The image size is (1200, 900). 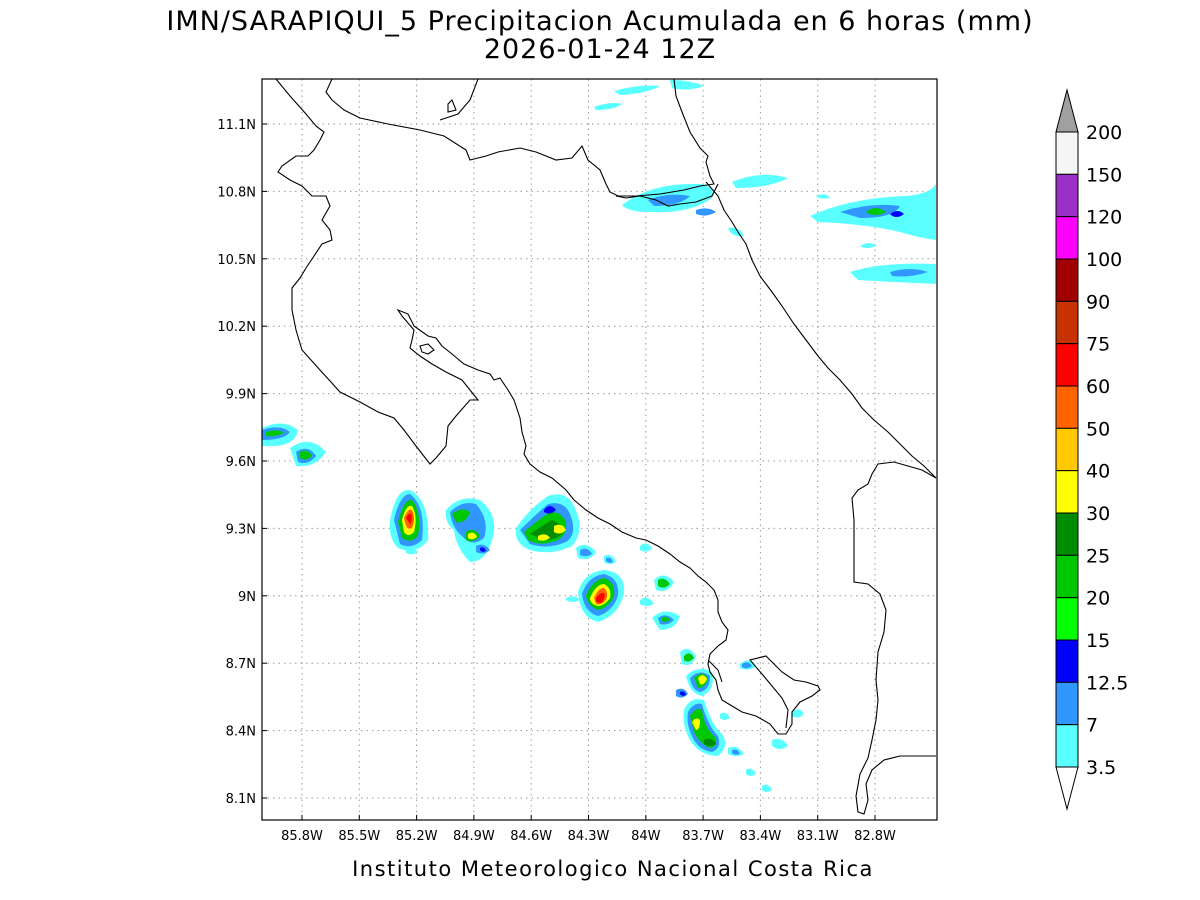 What do you see at coordinates (247, 597) in the screenshot?
I see `lat-tick-label: 9N` at bounding box center [247, 597].